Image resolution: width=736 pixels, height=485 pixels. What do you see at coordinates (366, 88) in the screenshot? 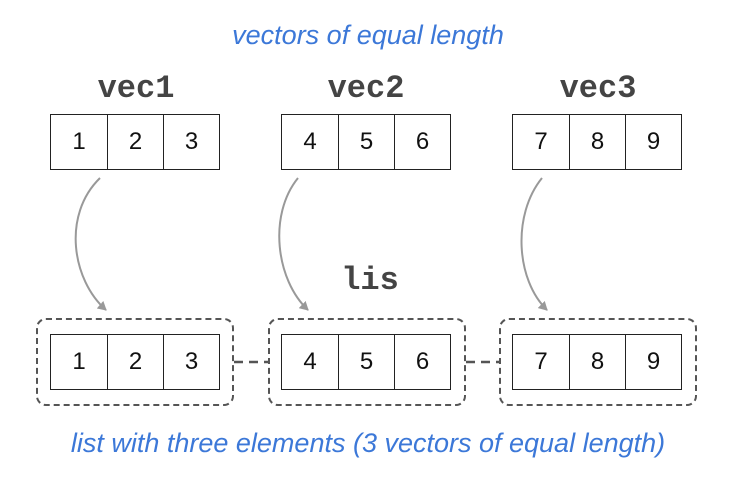
I see `vector-label: vec2` at bounding box center [366, 88].